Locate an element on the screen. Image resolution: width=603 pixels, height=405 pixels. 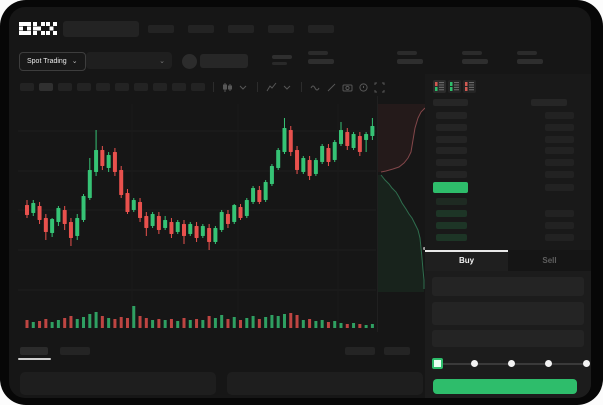
line-style-icon is located at coordinates (315, 87).